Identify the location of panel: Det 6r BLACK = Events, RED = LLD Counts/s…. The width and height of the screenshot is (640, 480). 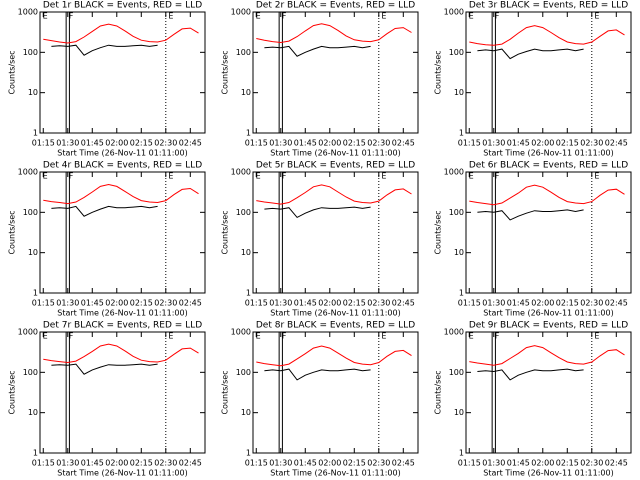
(533, 239).